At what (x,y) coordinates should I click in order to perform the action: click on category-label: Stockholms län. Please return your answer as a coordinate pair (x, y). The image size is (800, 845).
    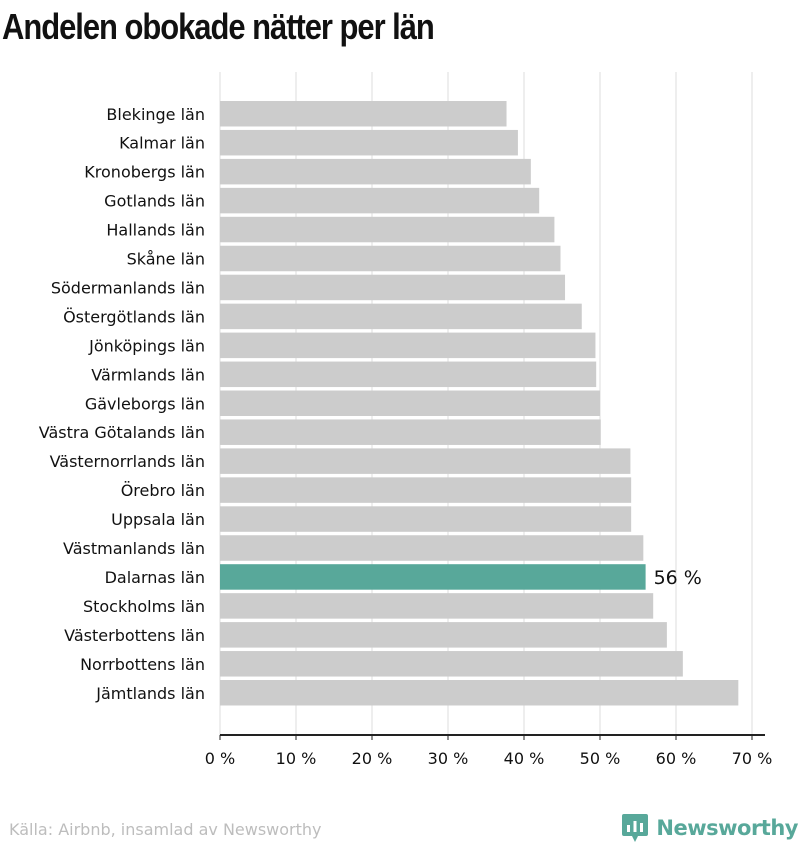
    Looking at the image, I should click on (144, 606).